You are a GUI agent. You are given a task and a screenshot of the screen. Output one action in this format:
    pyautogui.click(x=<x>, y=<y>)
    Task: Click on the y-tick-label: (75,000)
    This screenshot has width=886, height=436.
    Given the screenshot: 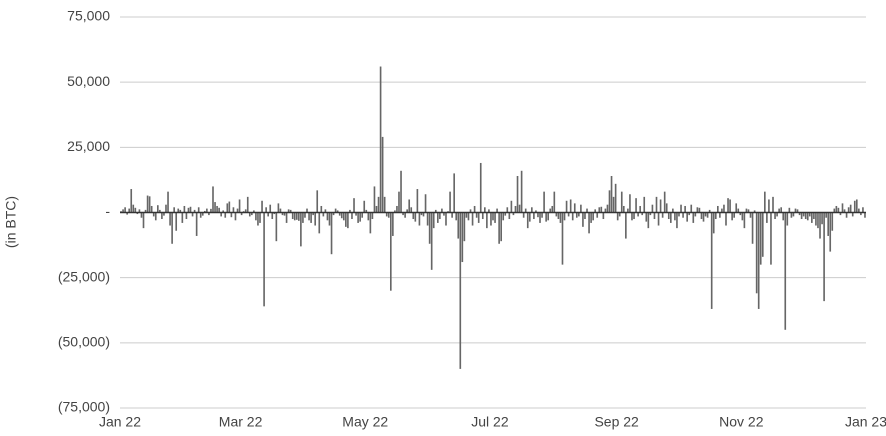 What is the action you would take?
    pyautogui.click(x=84, y=407)
    